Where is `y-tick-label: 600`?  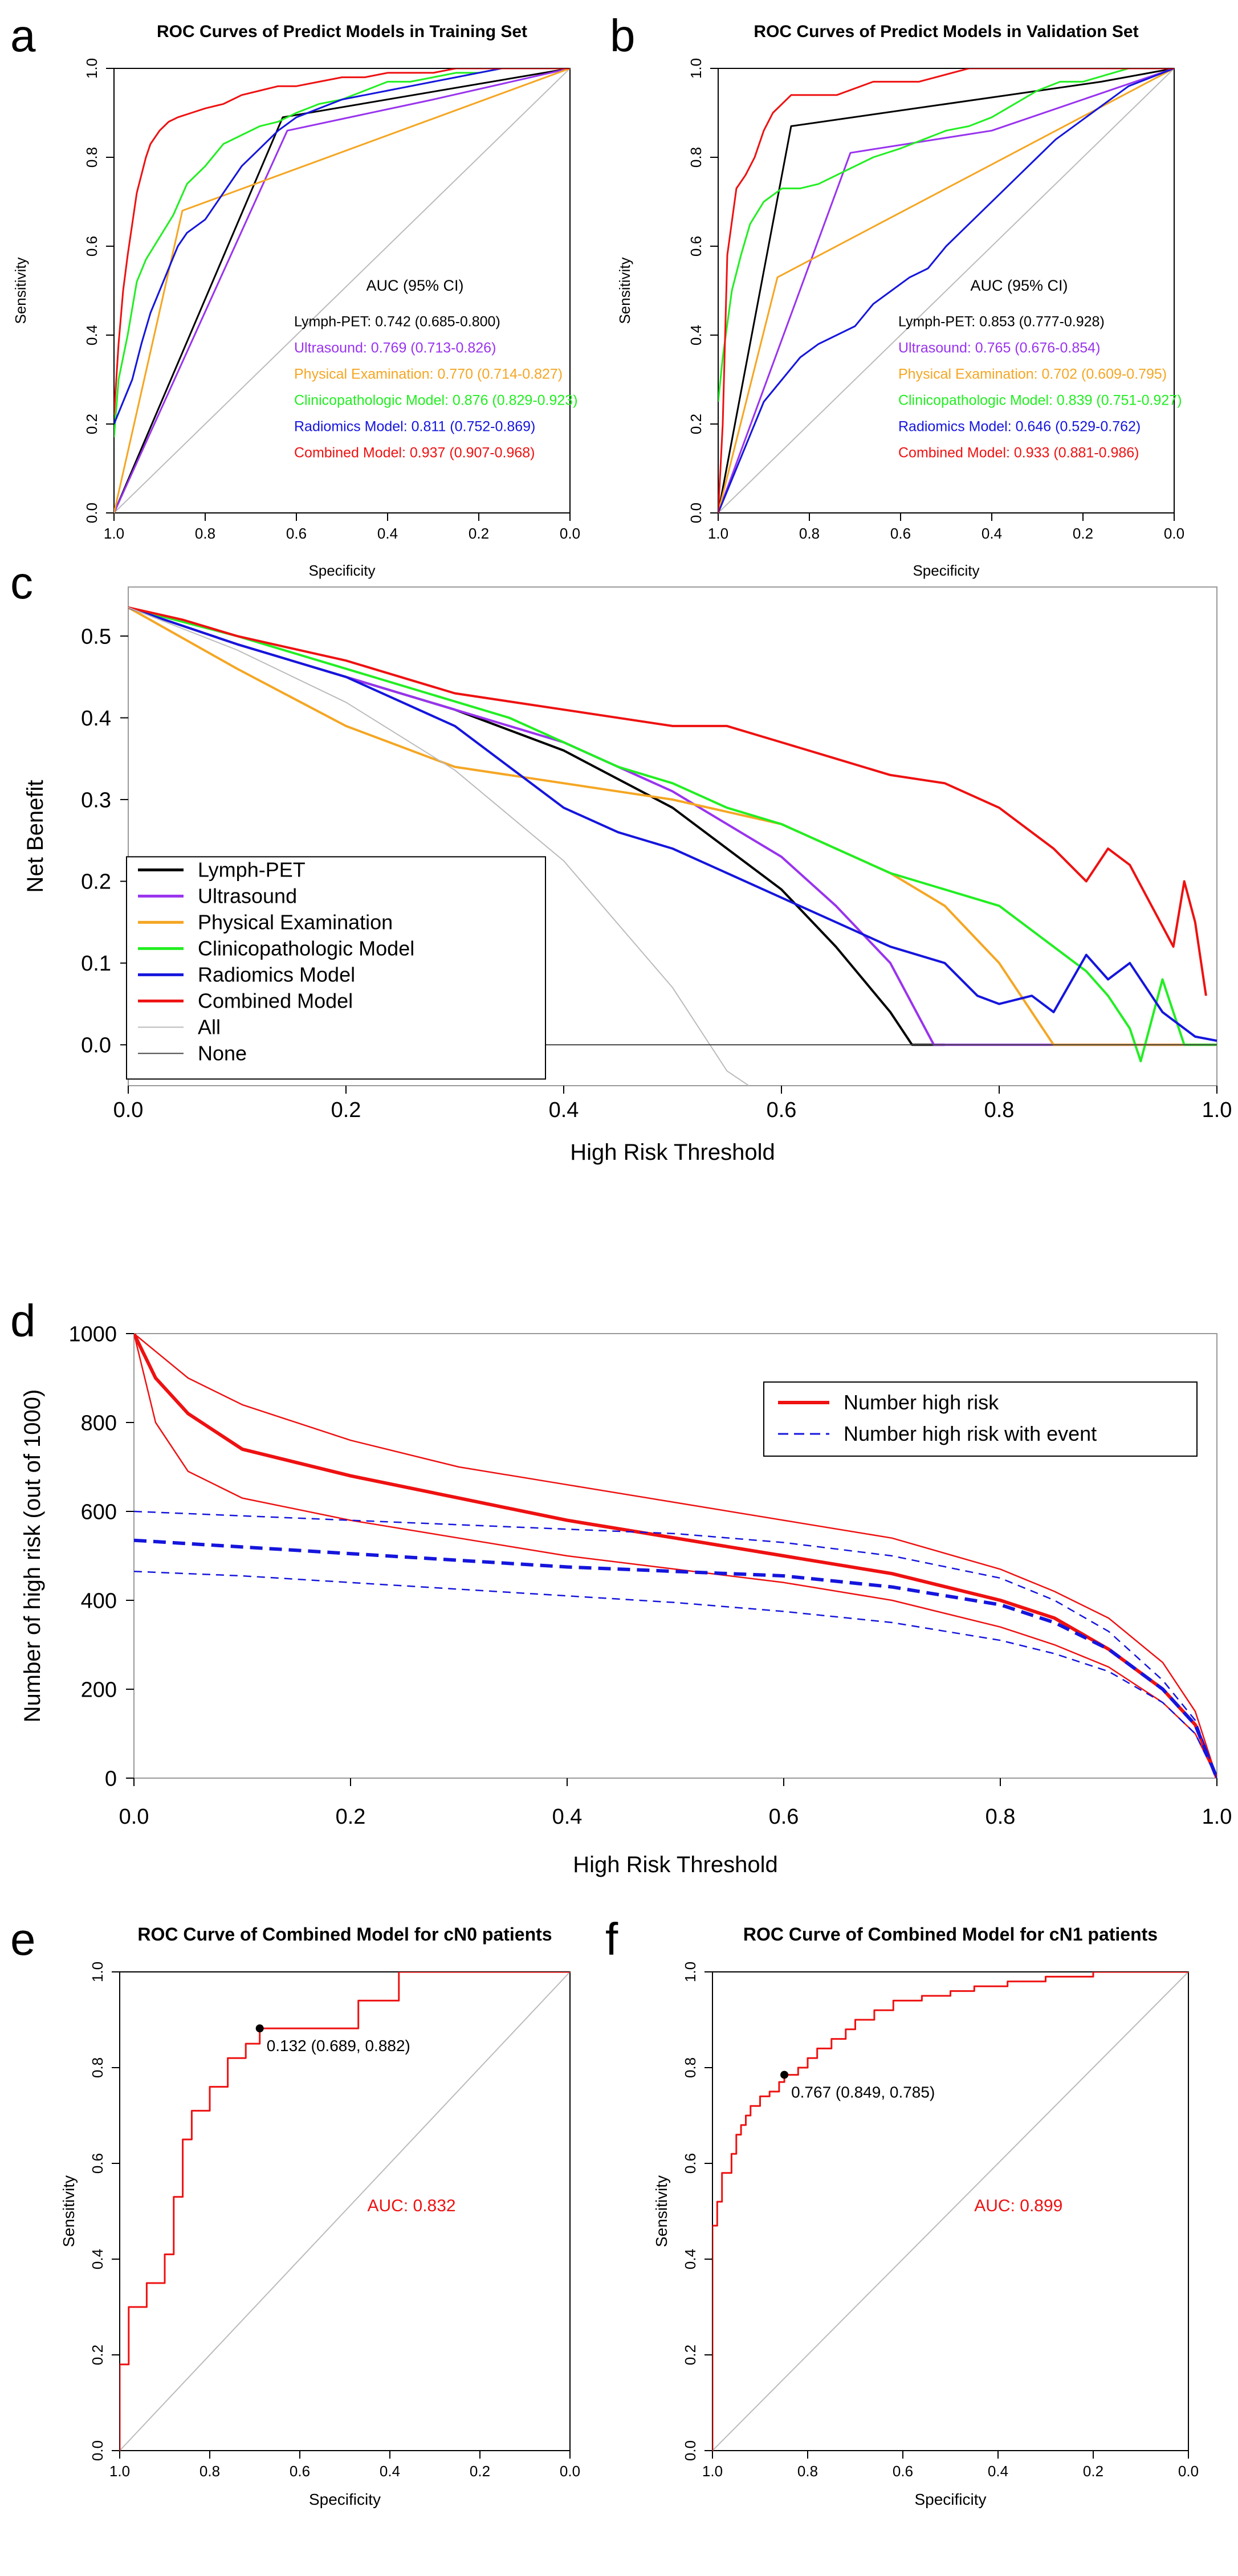
y-tick-label: 600 is located at coordinates (99, 1512).